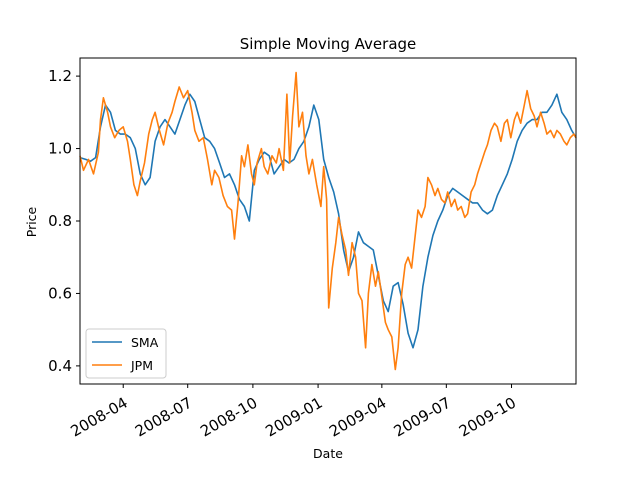  What do you see at coordinates (328, 453) in the screenshot?
I see `x-axis-label: Date` at bounding box center [328, 453].